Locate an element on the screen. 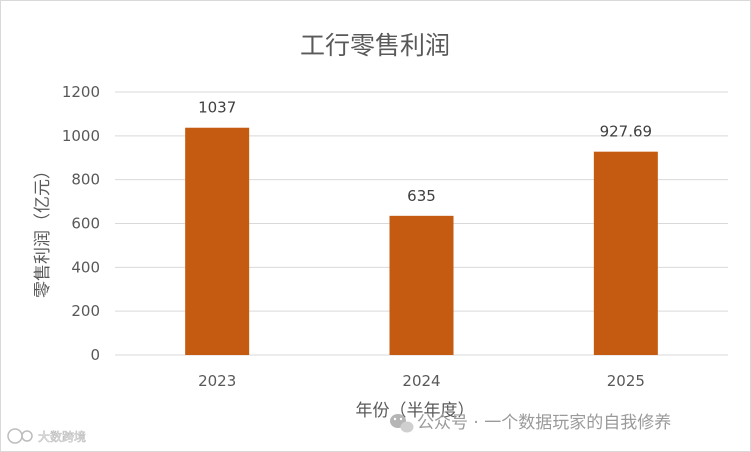 The image size is (751, 452). corner-watermark-text: 大数跨境 is located at coordinates (62, 436).